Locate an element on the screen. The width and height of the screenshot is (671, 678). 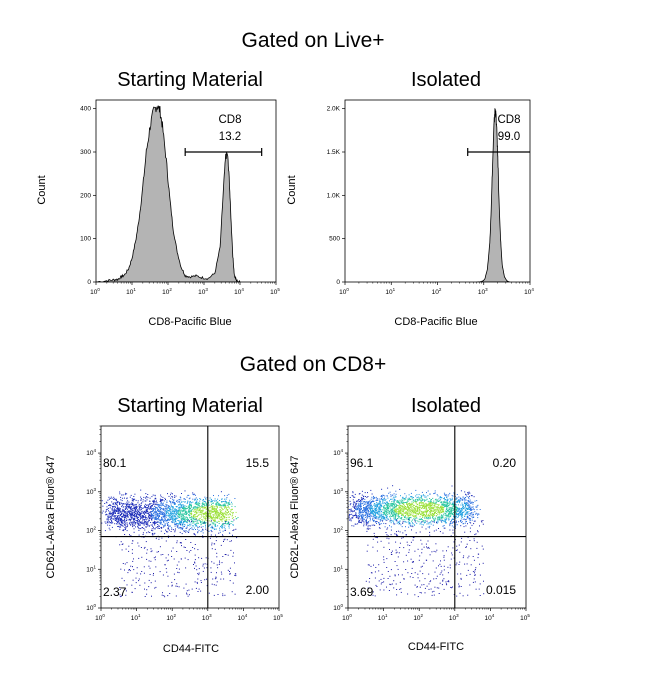
y-tick-label: 500 is located at coordinates (334, 239).